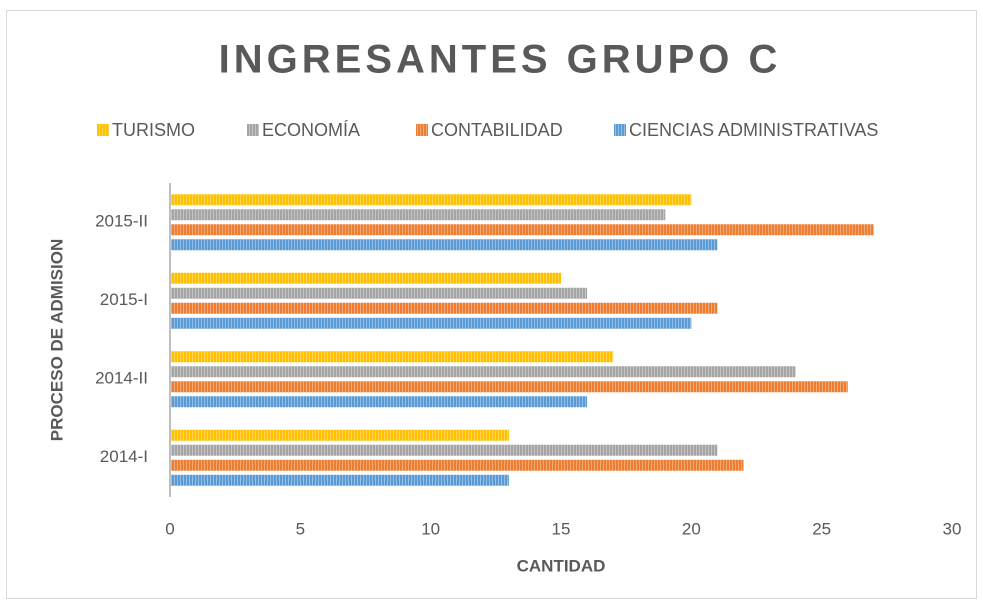  Describe the element at coordinates (124, 456) in the screenshot. I see `y-tick-label: 2014-I` at that location.